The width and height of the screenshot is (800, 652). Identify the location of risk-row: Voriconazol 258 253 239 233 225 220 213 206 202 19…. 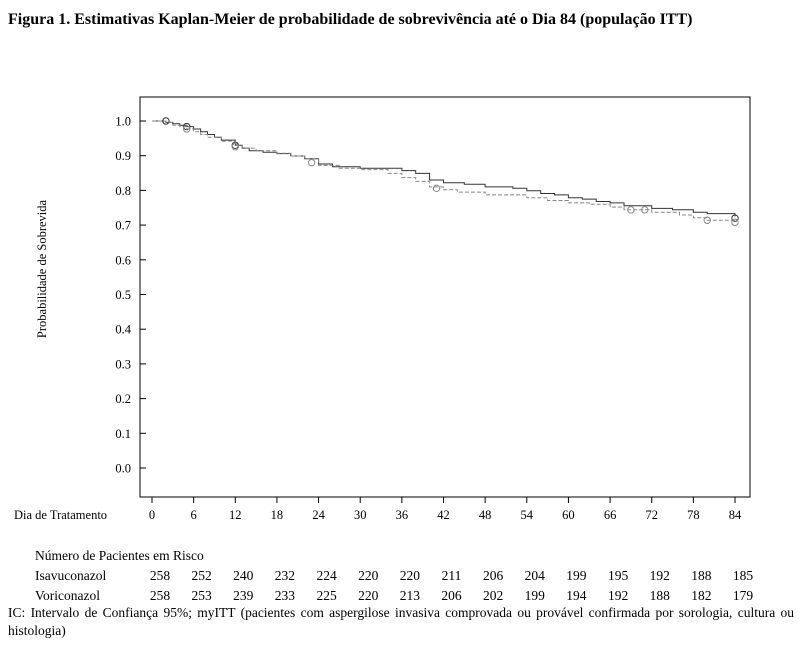
(415, 596).